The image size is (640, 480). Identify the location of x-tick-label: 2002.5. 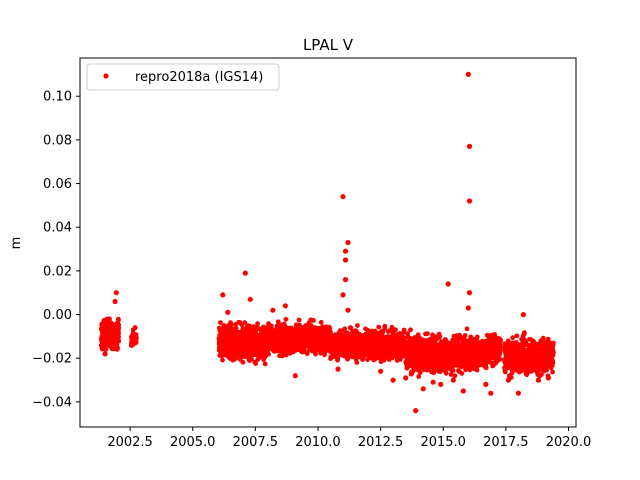
(130, 442).